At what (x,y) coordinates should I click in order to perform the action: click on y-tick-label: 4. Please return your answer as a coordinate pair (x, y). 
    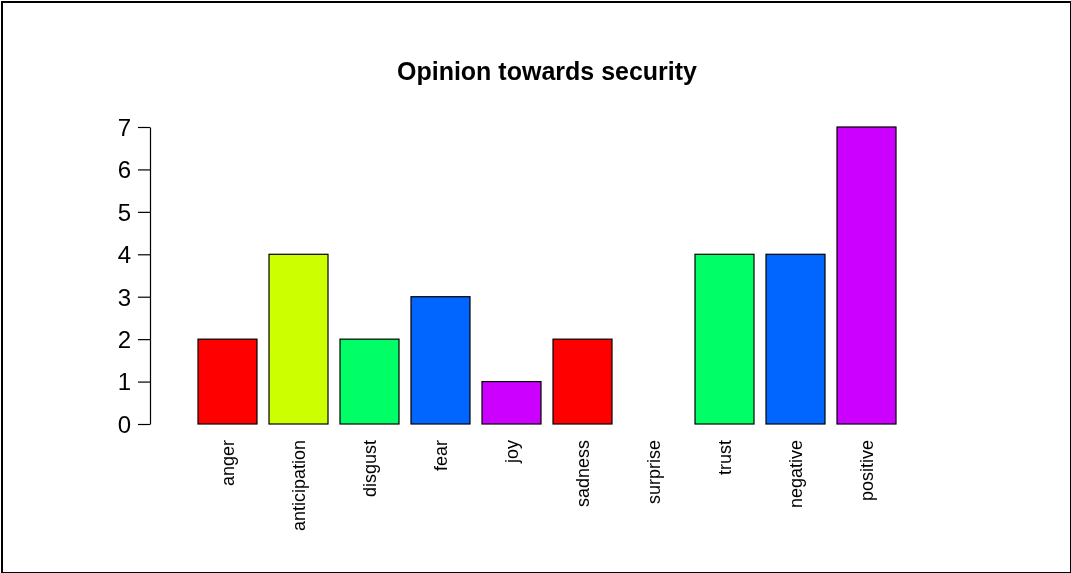
    Looking at the image, I should click on (124, 255).